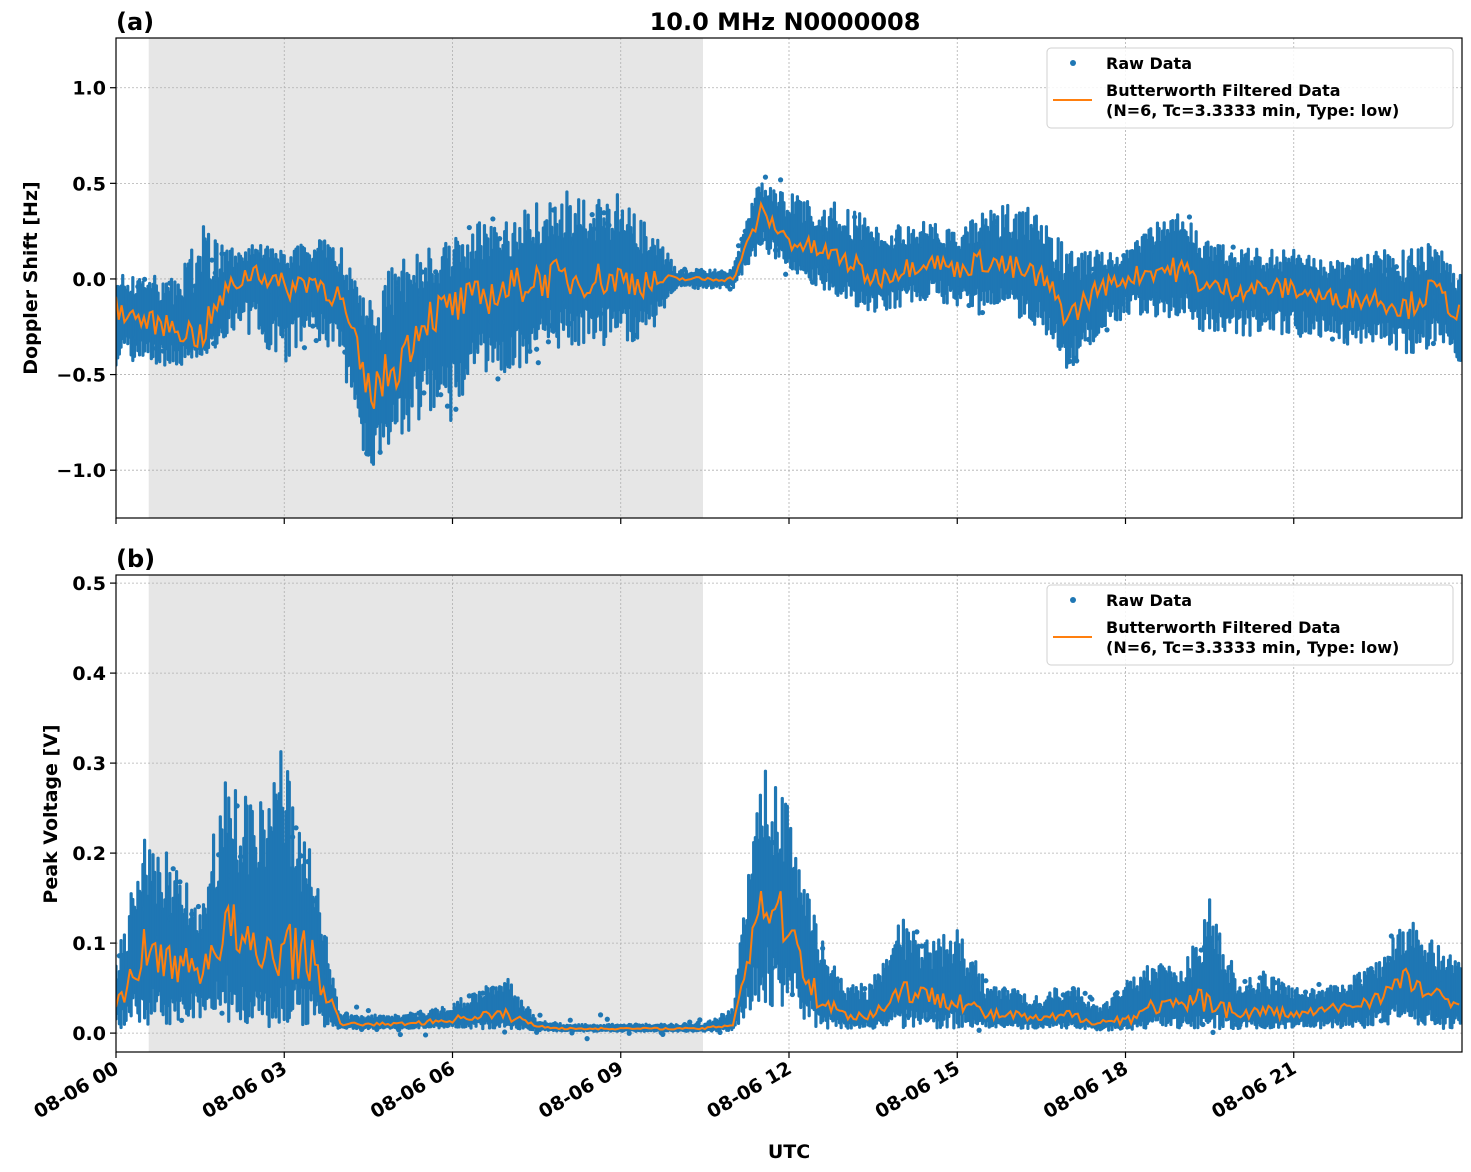 This screenshot has height=1172, width=1471. I want to click on chart-title: 10.0 MHz N0000008, so click(785, 22).